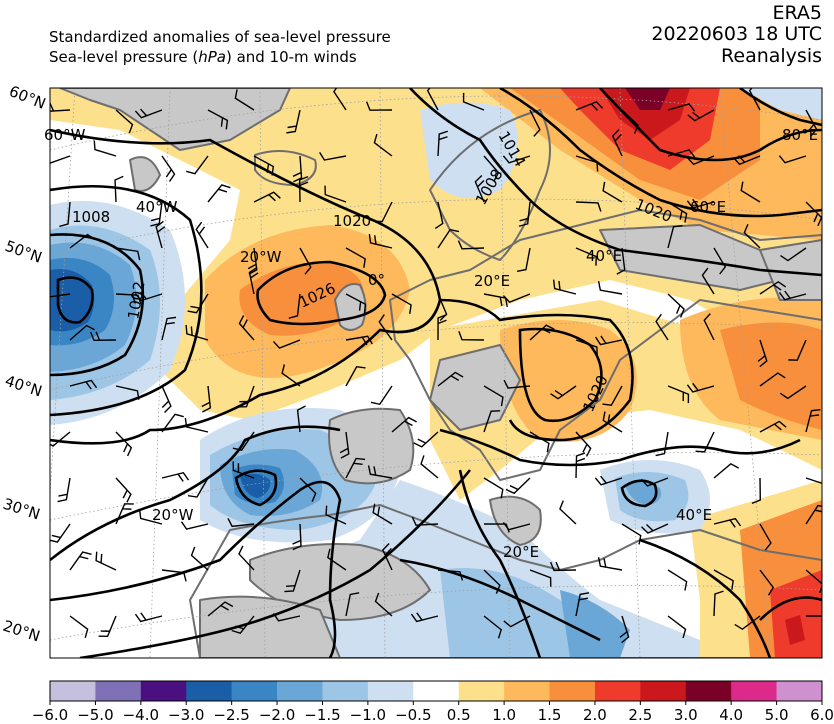 The height and width of the screenshot is (724, 834). What do you see at coordinates (157, 207) in the screenshot?
I see `lon-label: 40°W` at bounding box center [157, 207].